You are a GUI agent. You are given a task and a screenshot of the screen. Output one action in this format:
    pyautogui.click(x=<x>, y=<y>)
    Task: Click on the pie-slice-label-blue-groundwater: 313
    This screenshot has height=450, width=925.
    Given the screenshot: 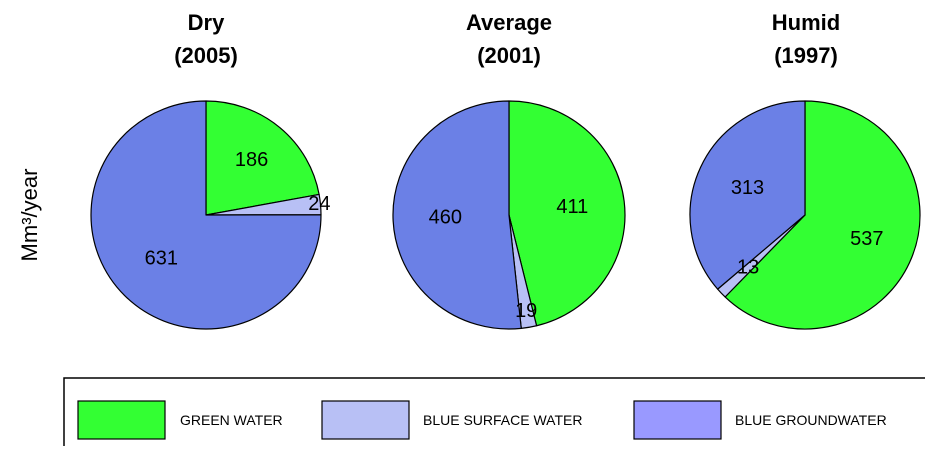 What is the action you would take?
    pyautogui.click(x=747, y=188)
    